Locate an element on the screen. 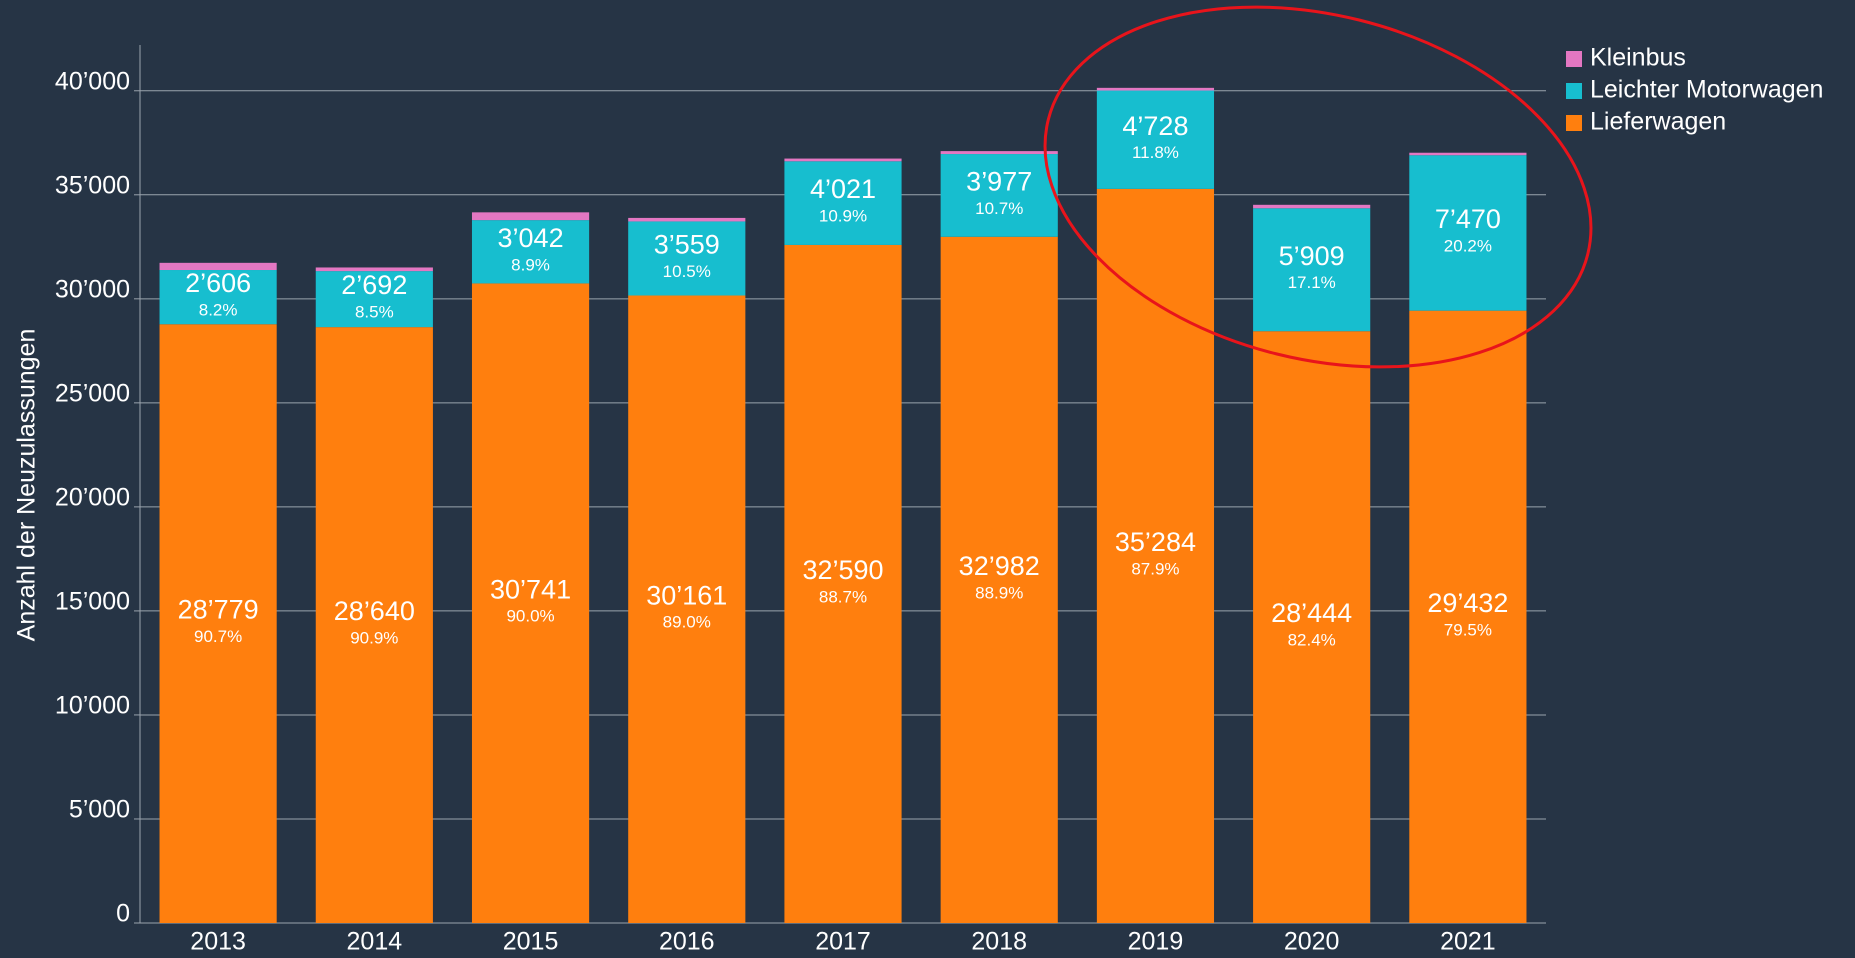 The width and height of the screenshot is (1855, 958). y-tick-label: 15’000 is located at coordinates (92, 602).